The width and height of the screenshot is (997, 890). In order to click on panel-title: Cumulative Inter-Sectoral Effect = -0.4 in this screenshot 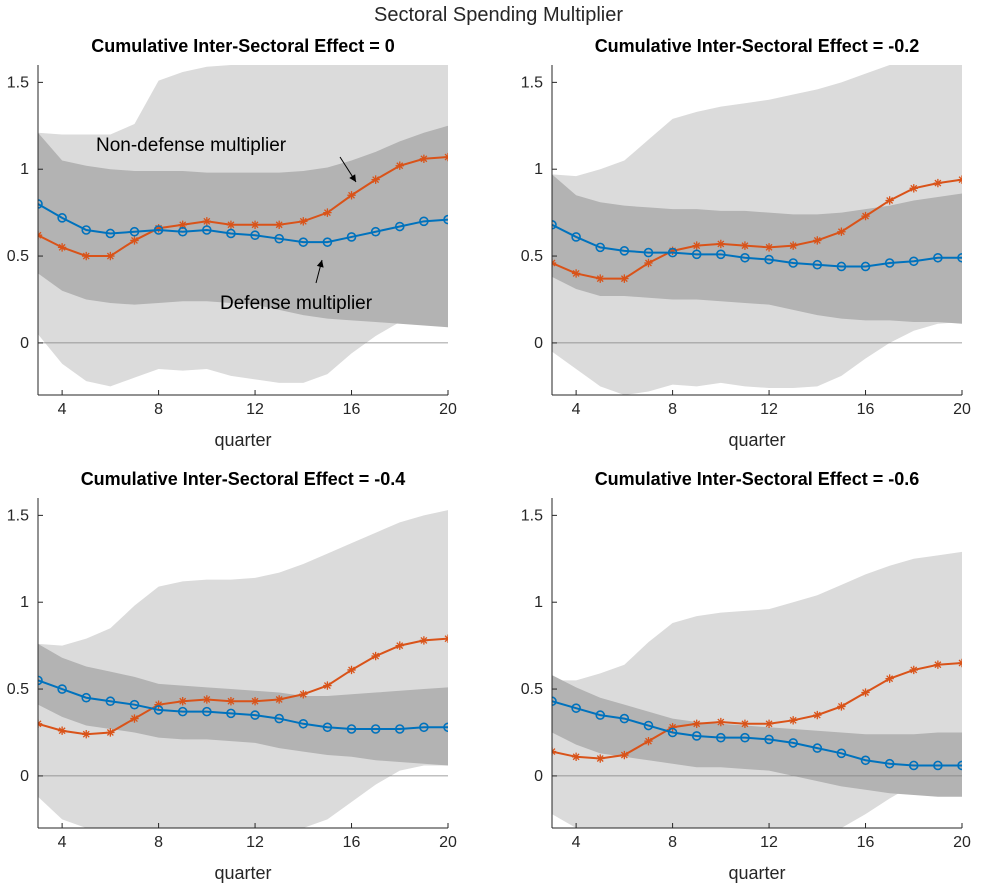, I will do `click(243, 479)`.